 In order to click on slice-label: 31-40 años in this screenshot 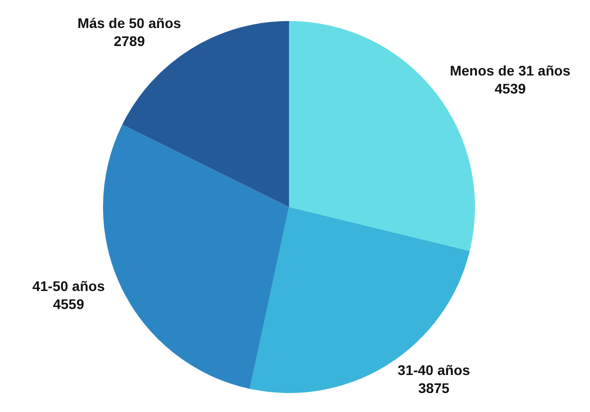, I will do `click(434, 370)`.